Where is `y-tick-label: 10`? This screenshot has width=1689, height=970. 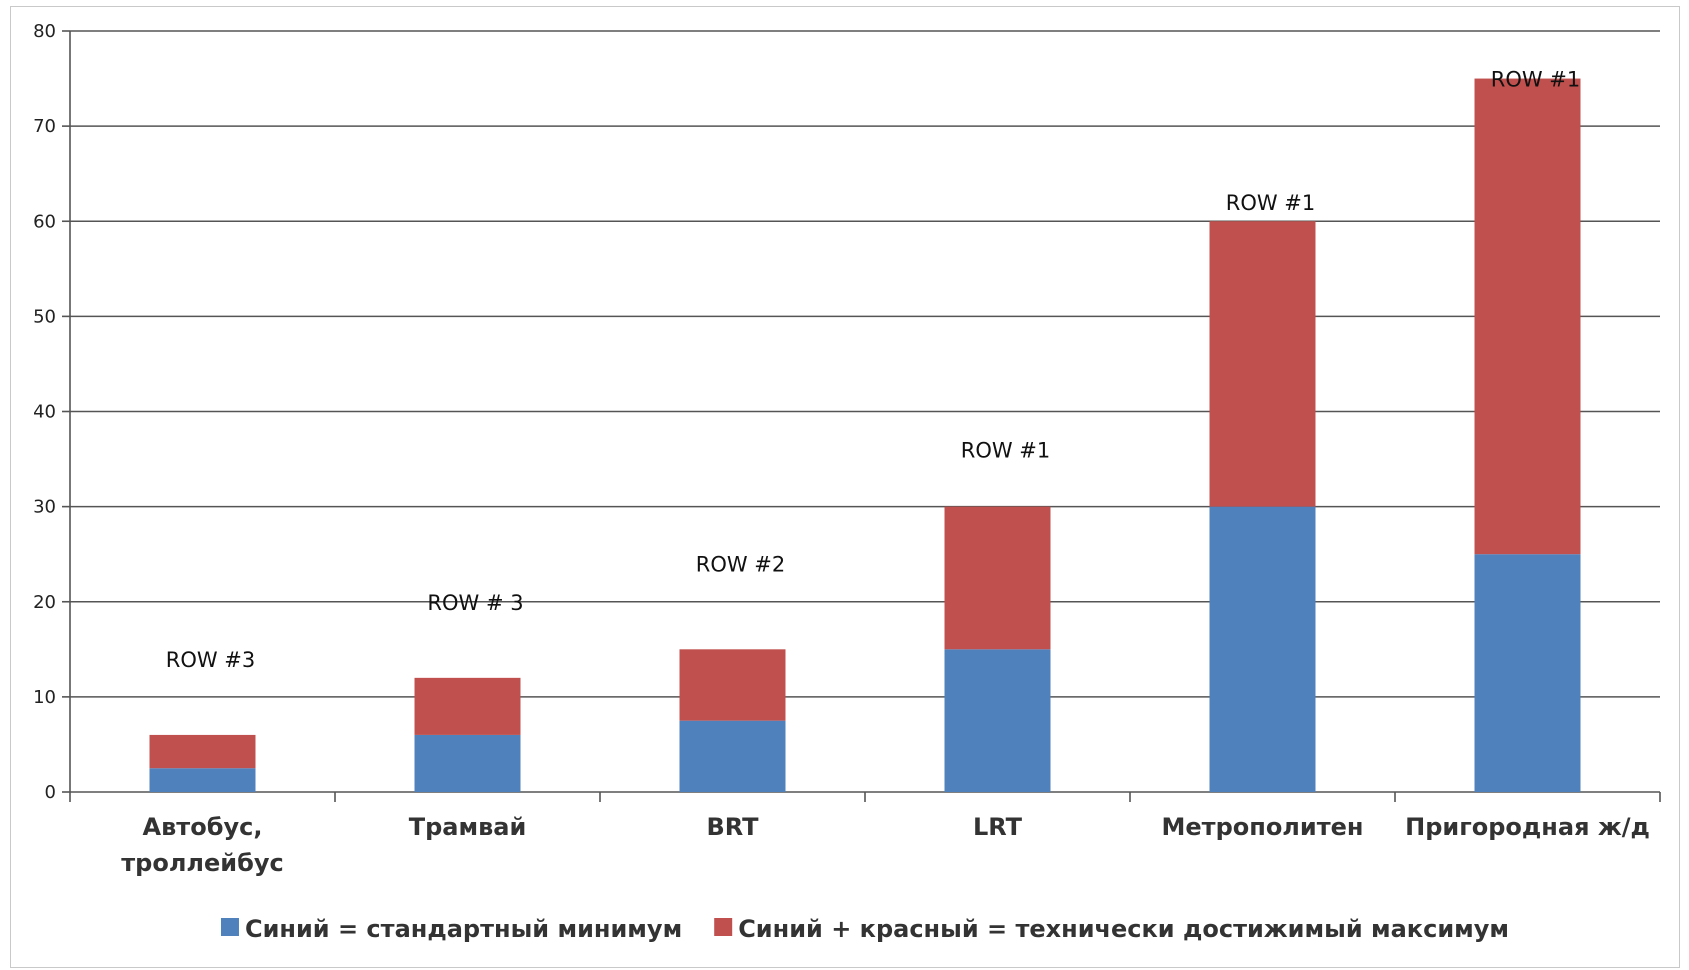
y-tick-label: 10 is located at coordinates (44, 697).